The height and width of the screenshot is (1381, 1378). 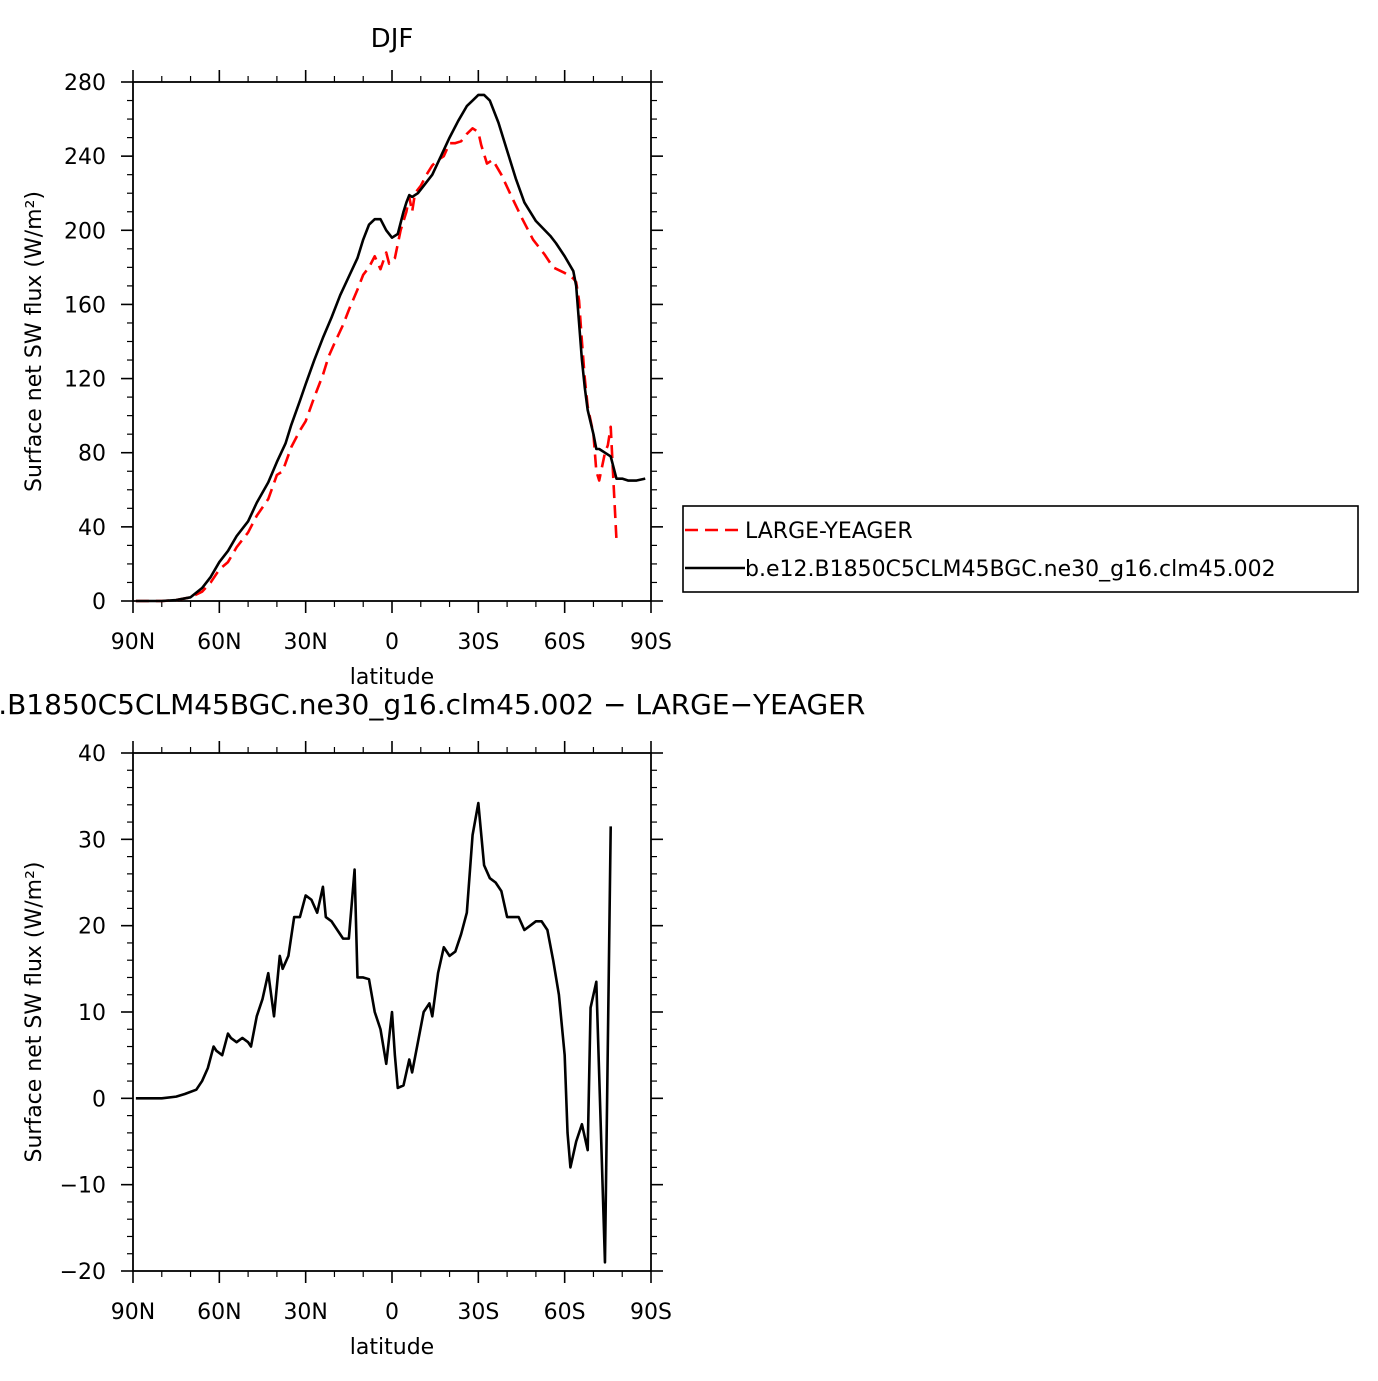 What do you see at coordinates (92, 1013) in the screenshot?
I see `y-tick-label: 10` at bounding box center [92, 1013].